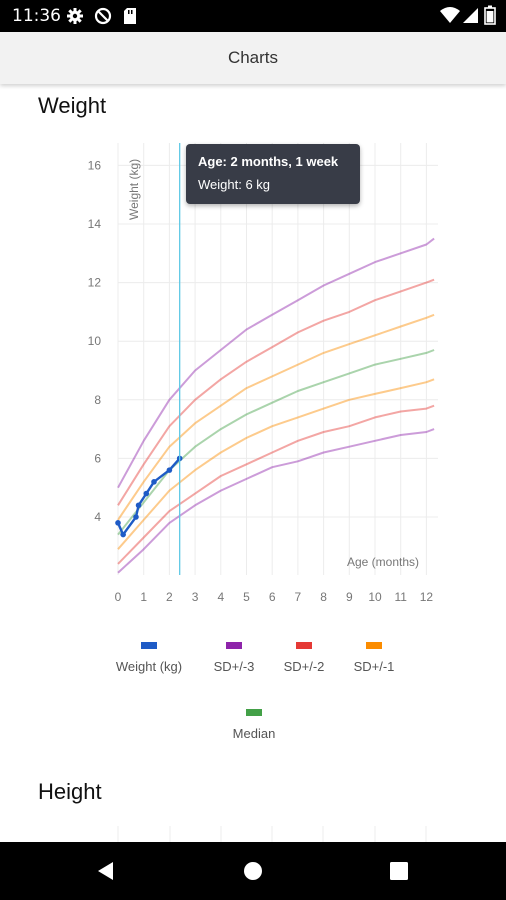  I want to click on legend-item-sd3: SD+/-3, so click(234, 658).